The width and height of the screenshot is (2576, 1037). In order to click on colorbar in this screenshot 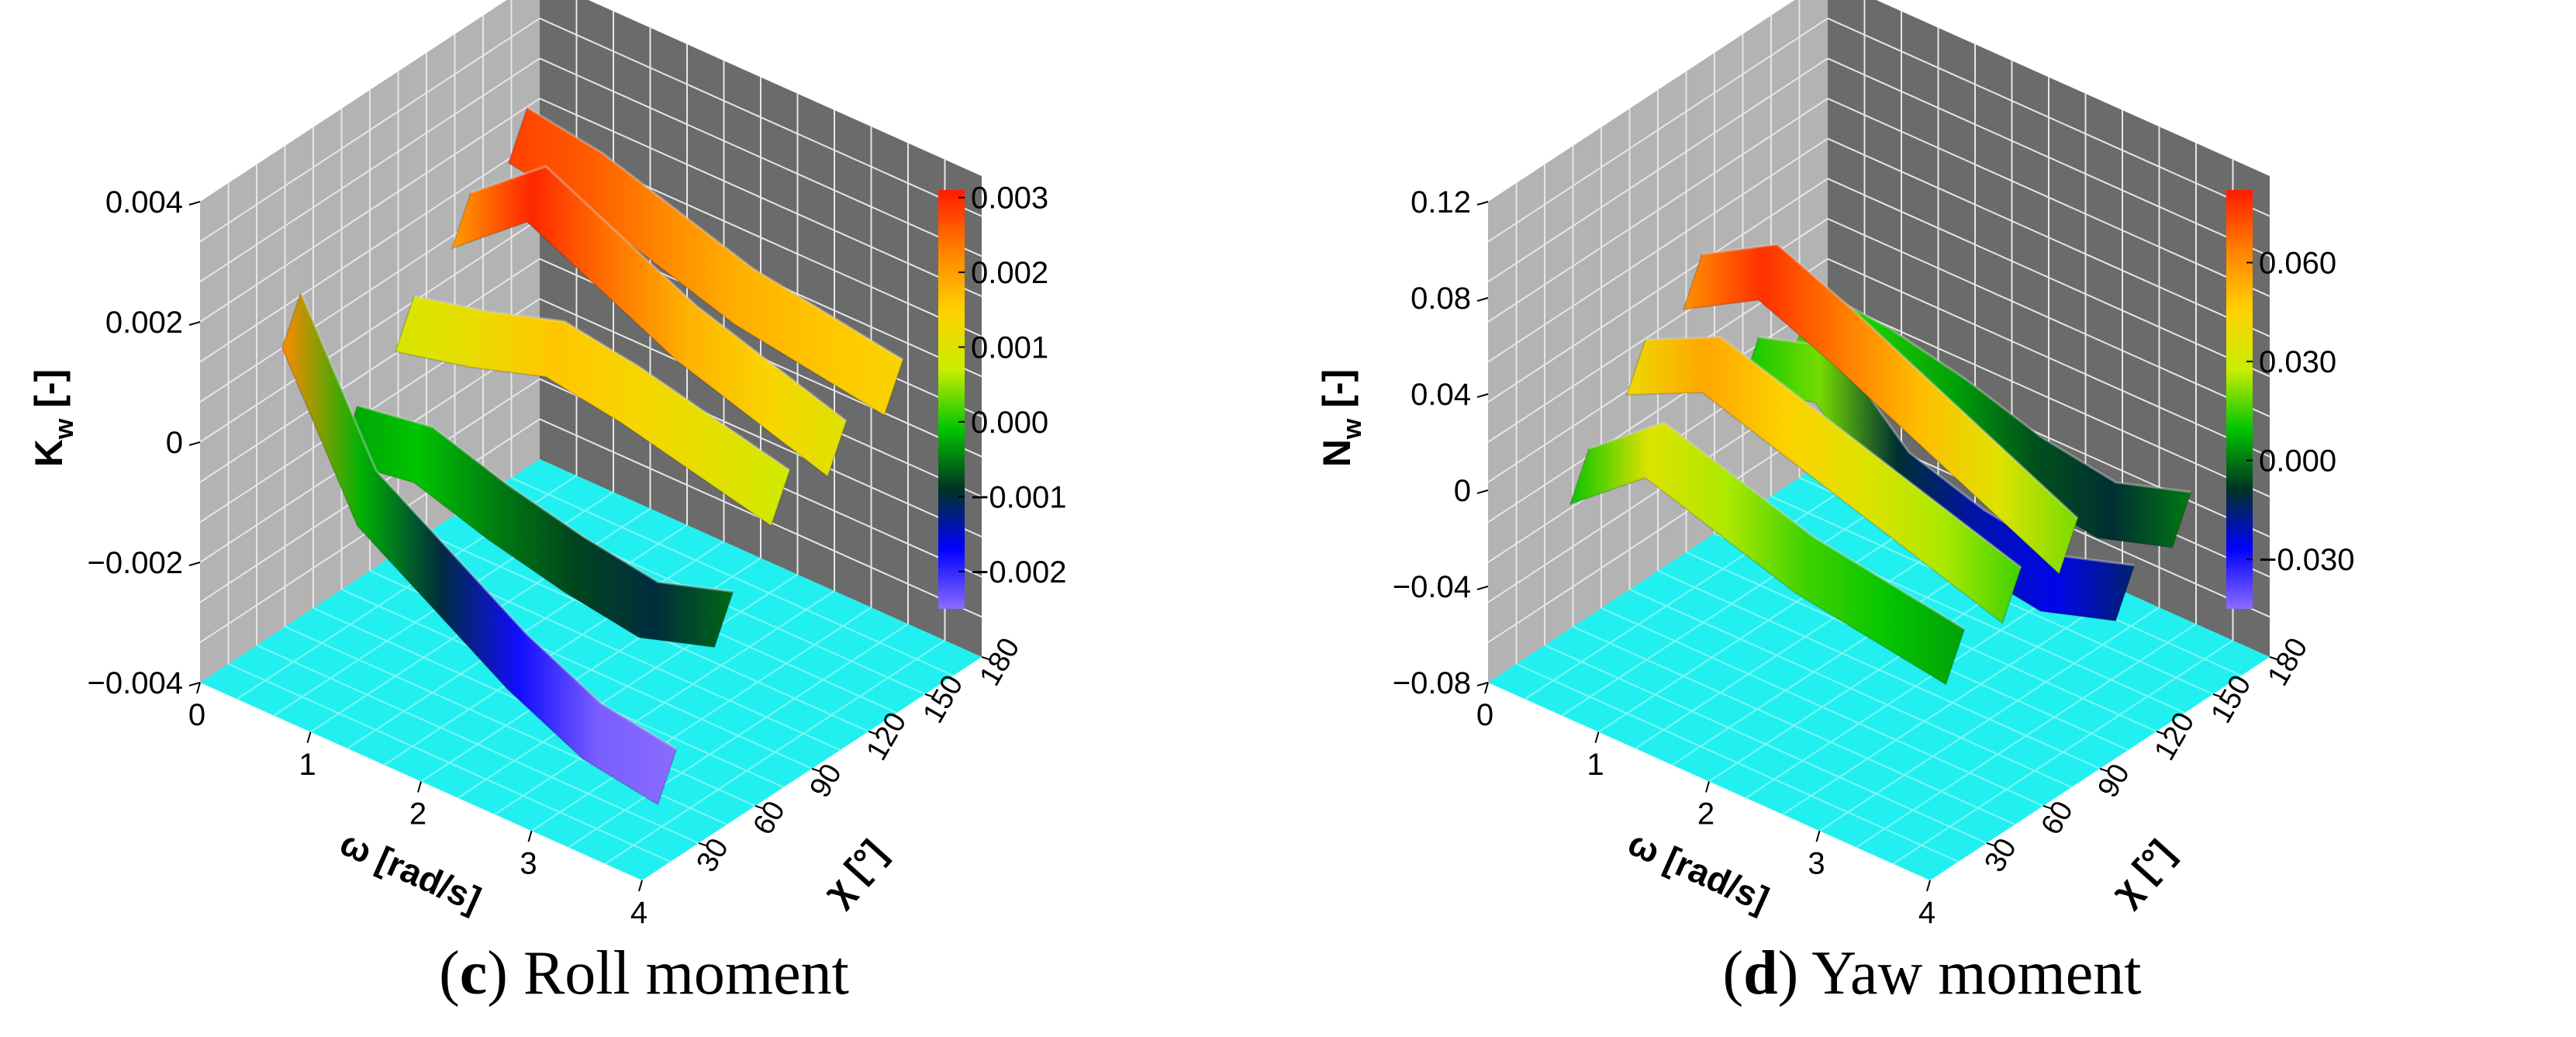, I will do `click(2239, 400)`.